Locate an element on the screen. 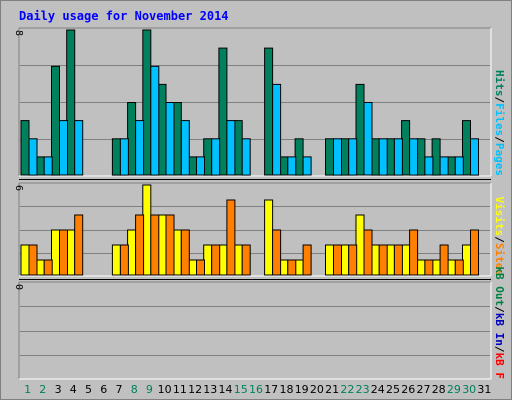 This screenshot has height=400, width=512. day-label-30: 30 is located at coordinates (469, 389).